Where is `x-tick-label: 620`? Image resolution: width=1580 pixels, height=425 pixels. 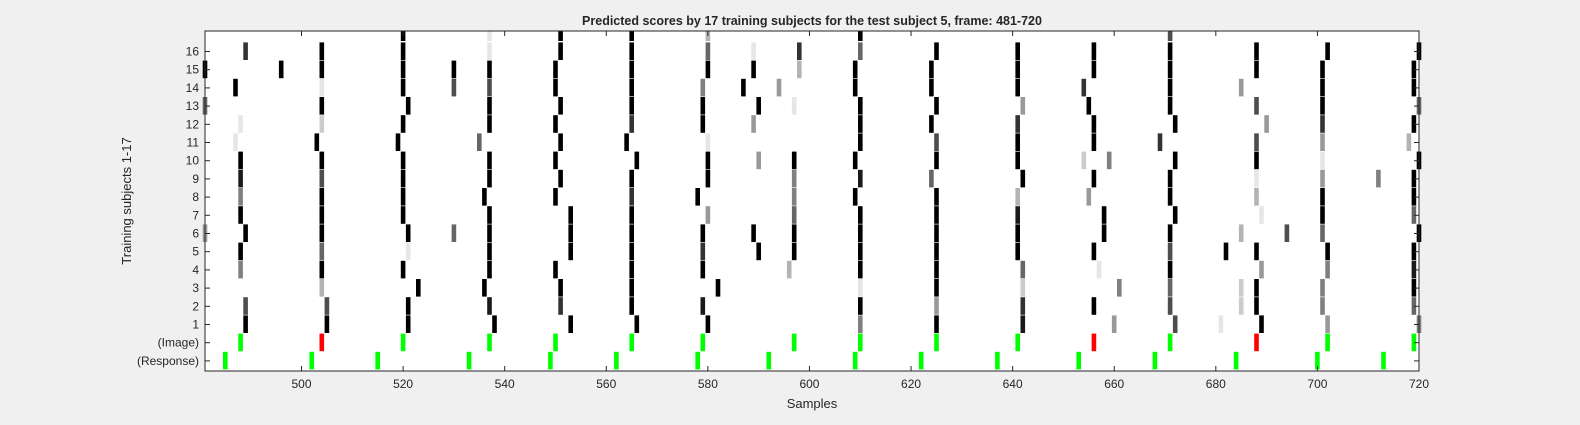
x-tick-label: 620 is located at coordinates (911, 384).